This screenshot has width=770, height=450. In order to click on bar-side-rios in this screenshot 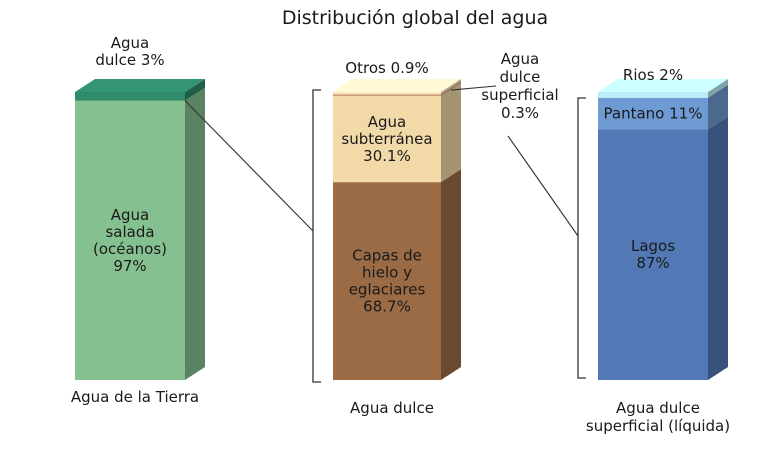, I will do `click(718, 88)`.